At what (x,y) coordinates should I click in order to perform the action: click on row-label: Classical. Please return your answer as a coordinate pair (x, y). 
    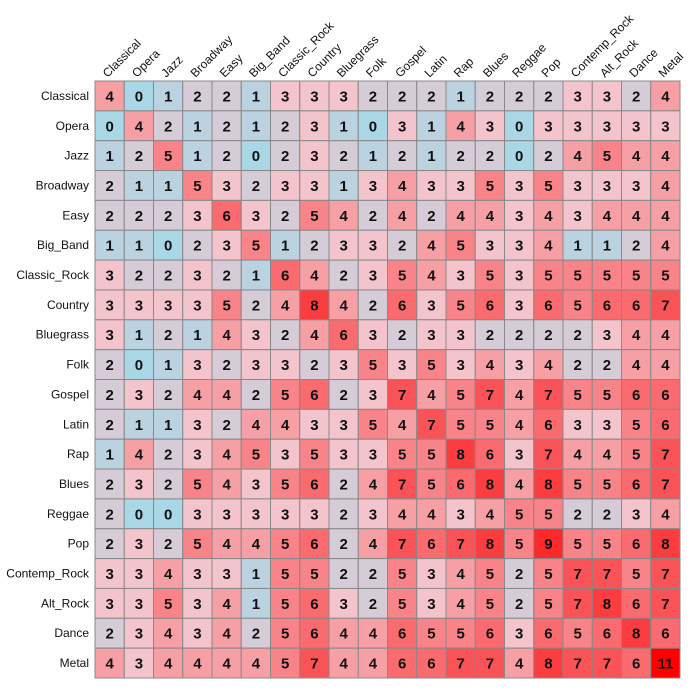
    Looking at the image, I should click on (65, 96).